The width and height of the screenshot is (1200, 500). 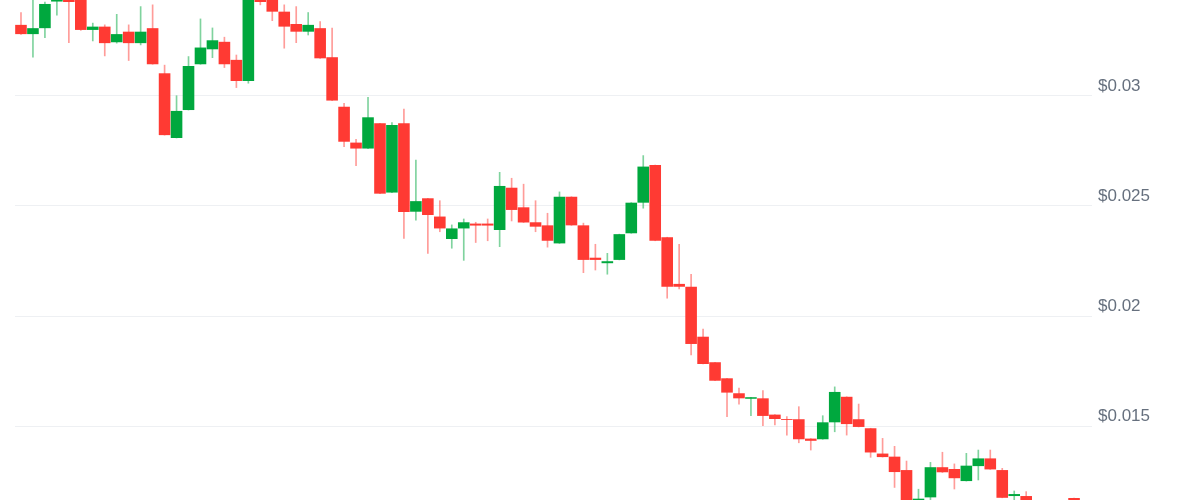 I want to click on y-tick-label: $0.02, so click(x=1119, y=305).